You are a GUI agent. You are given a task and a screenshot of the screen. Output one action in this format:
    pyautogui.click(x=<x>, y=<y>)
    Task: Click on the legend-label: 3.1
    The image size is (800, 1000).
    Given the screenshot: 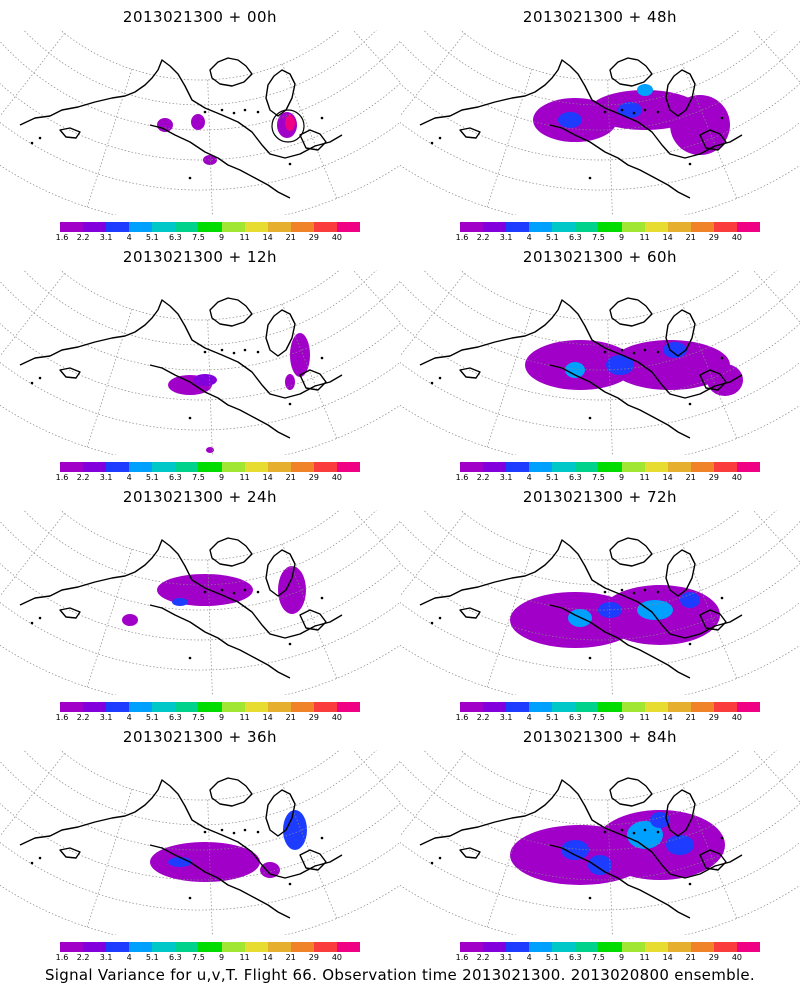 What is the action you would take?
    pyautogui.click(x=506, y=237)
    